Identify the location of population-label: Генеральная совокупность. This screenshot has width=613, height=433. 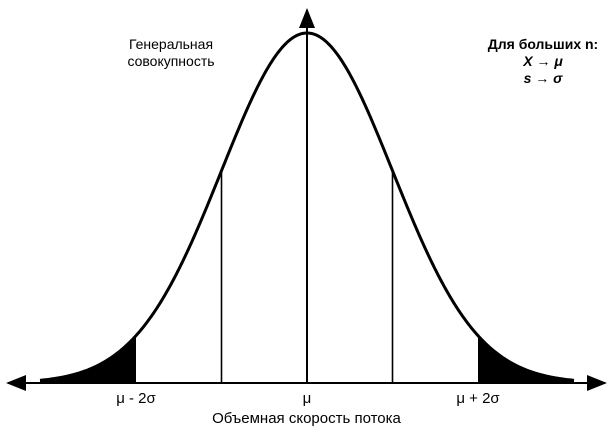
(171, 53).